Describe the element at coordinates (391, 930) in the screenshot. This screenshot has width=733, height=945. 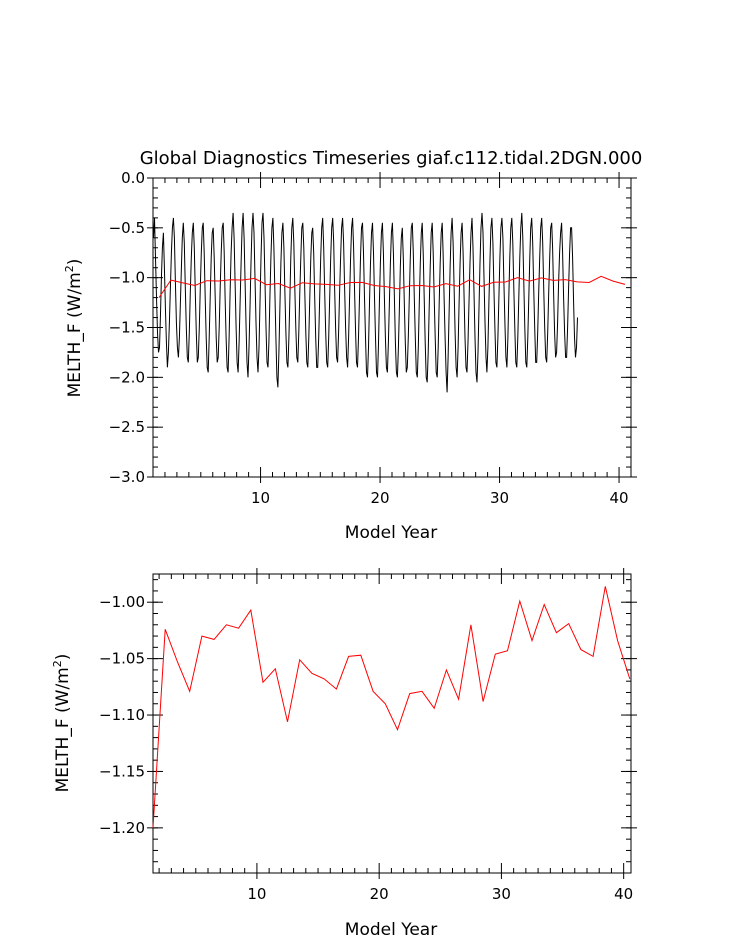
I see `bottom-x-axis-title: Model Year` at that location.